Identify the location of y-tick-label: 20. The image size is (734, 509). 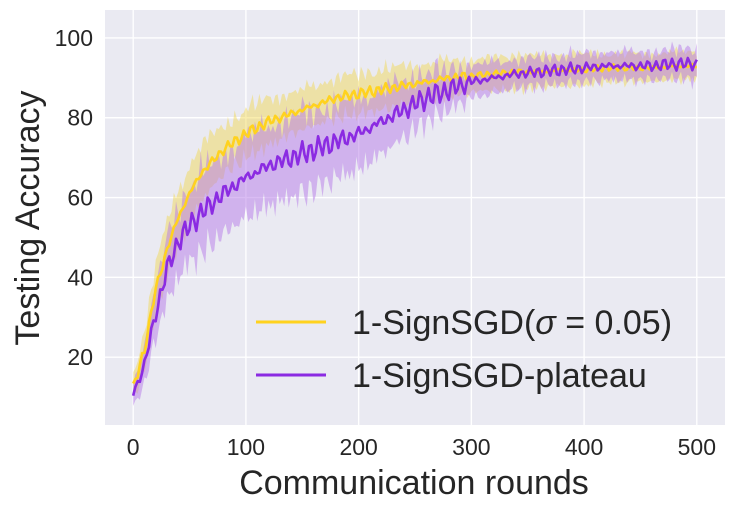
(80, 357).